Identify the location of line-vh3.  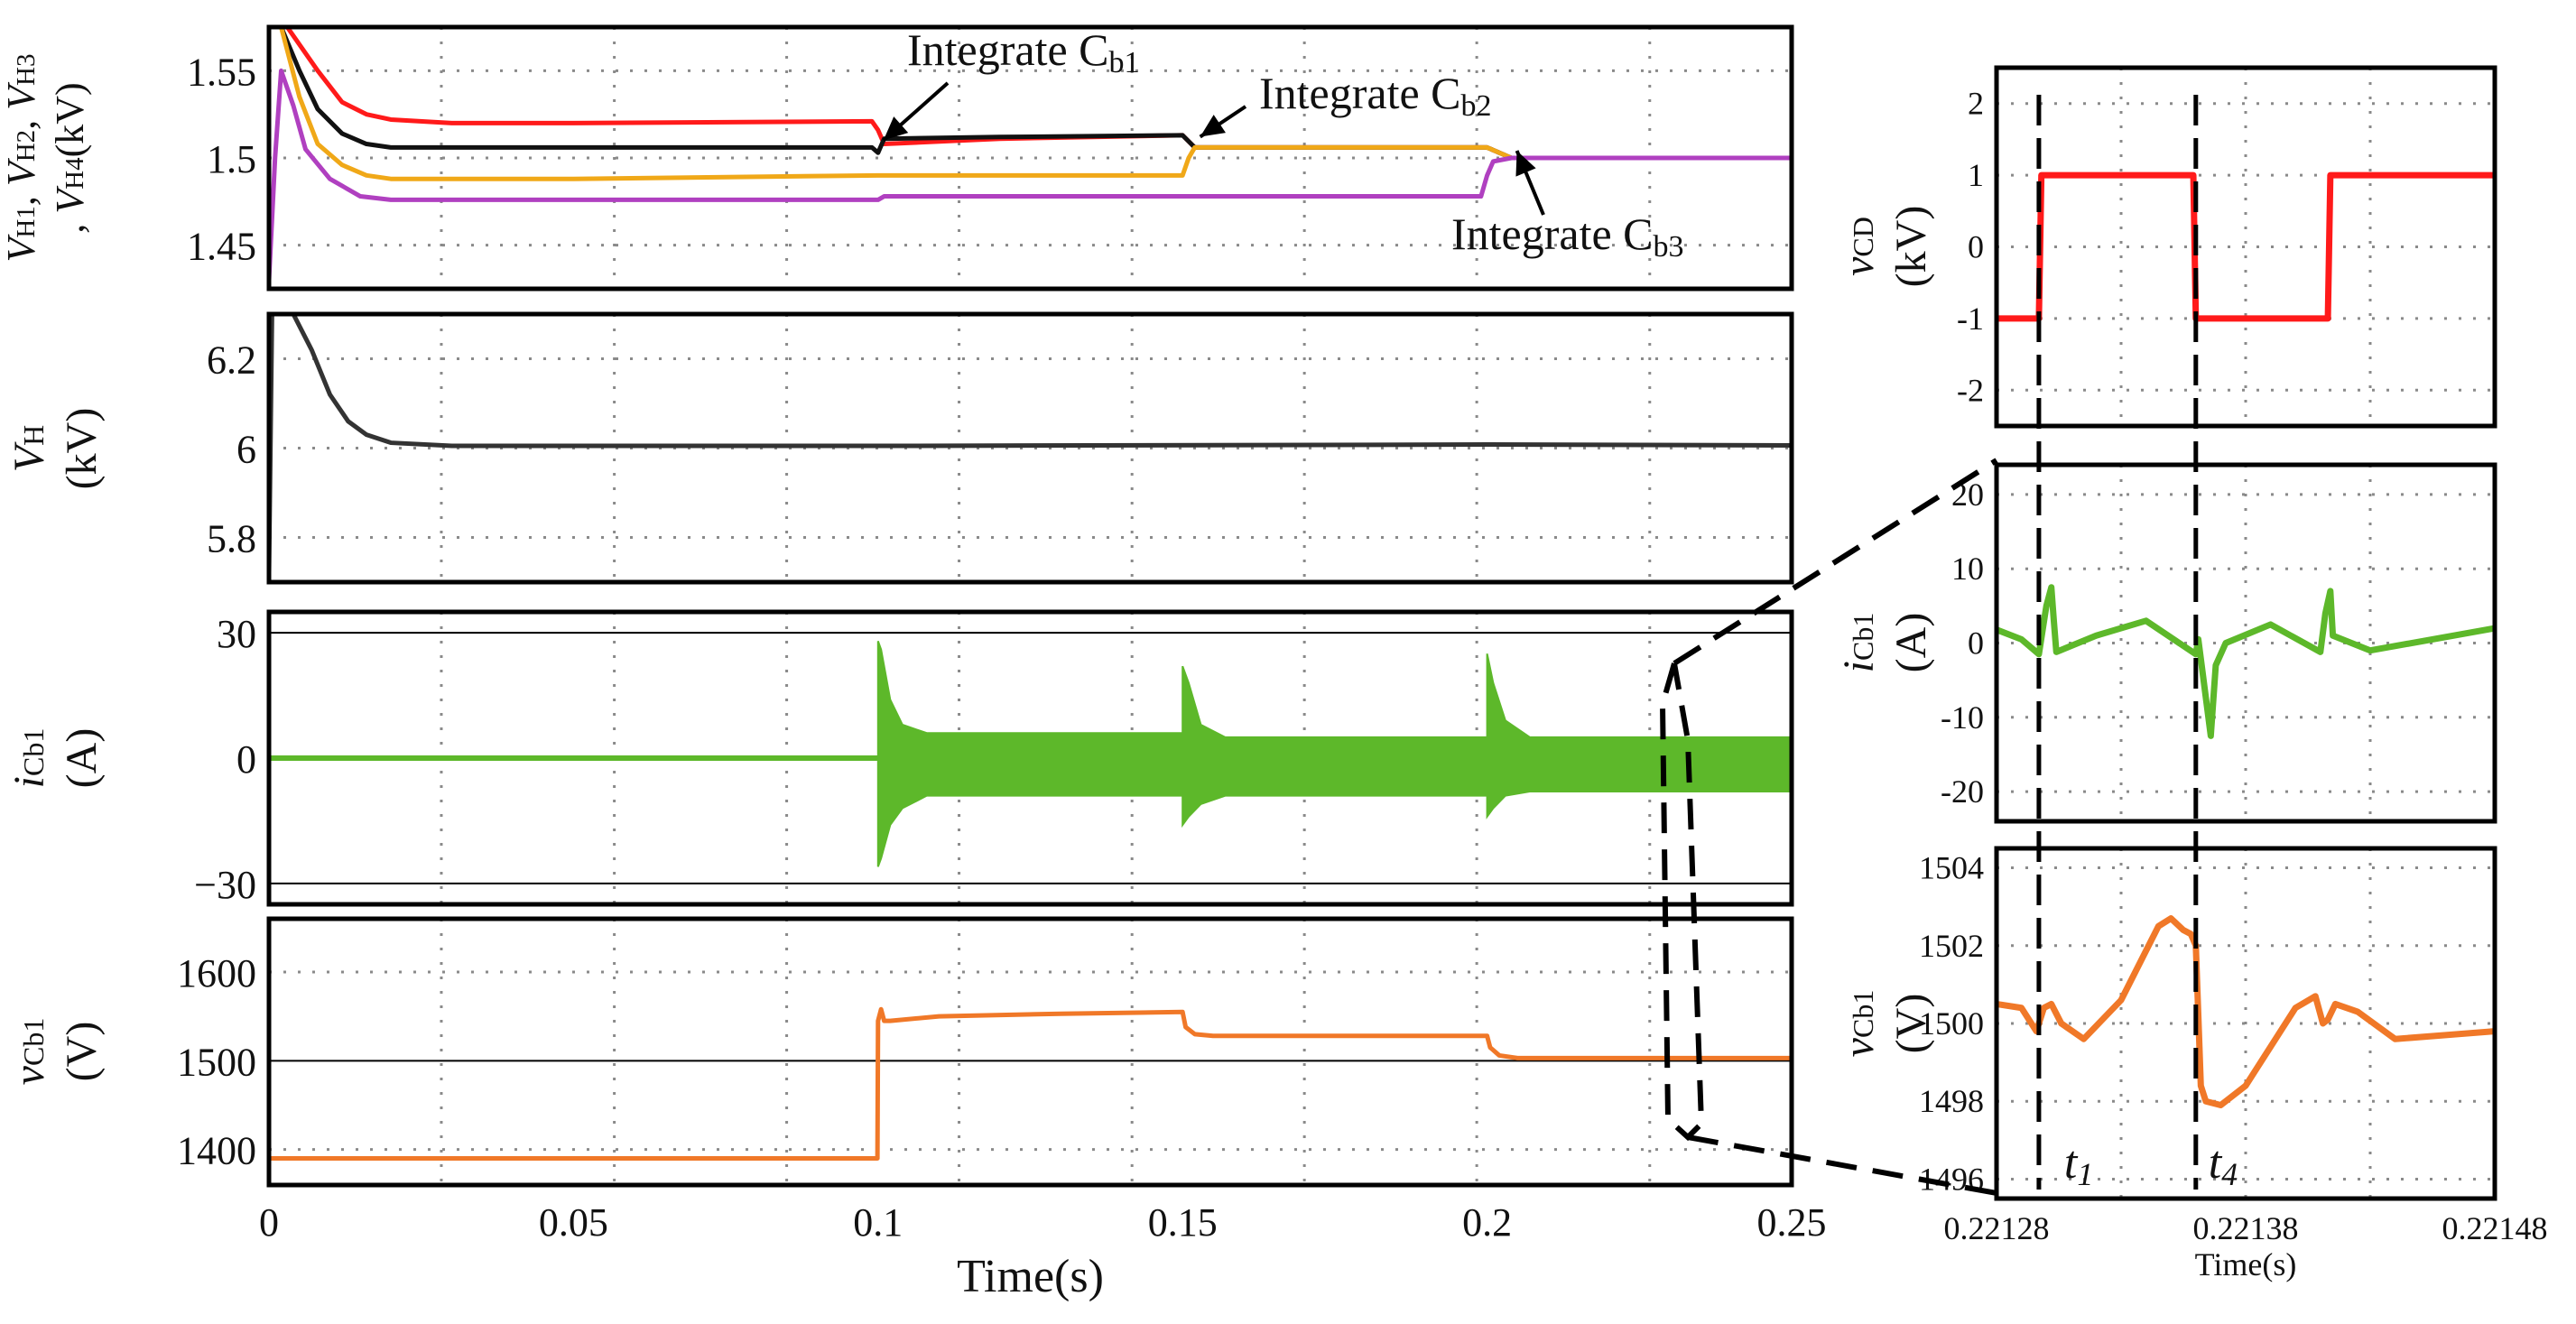
(1035, 104).